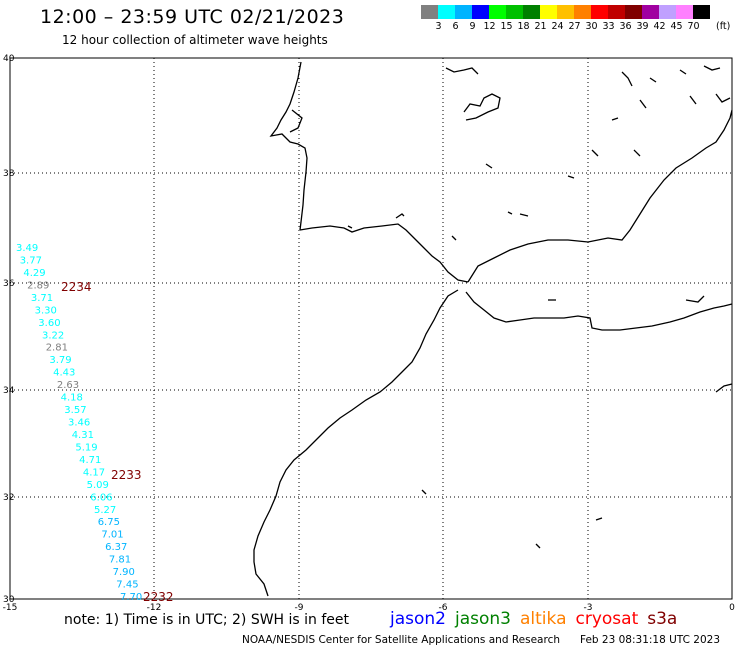  Describe the element at coordinates (27, 248) in the screenshot. I see `wave-height-value: 3.49` at that location.